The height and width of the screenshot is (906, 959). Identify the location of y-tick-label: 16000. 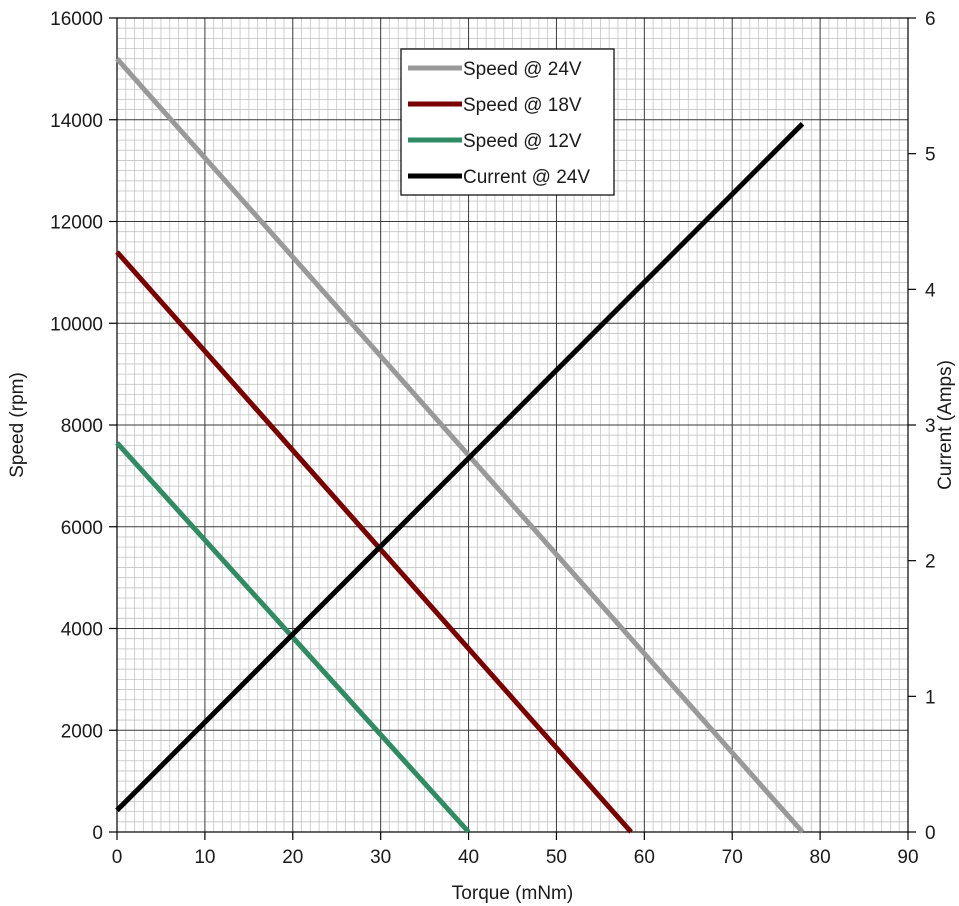
(76, 19).